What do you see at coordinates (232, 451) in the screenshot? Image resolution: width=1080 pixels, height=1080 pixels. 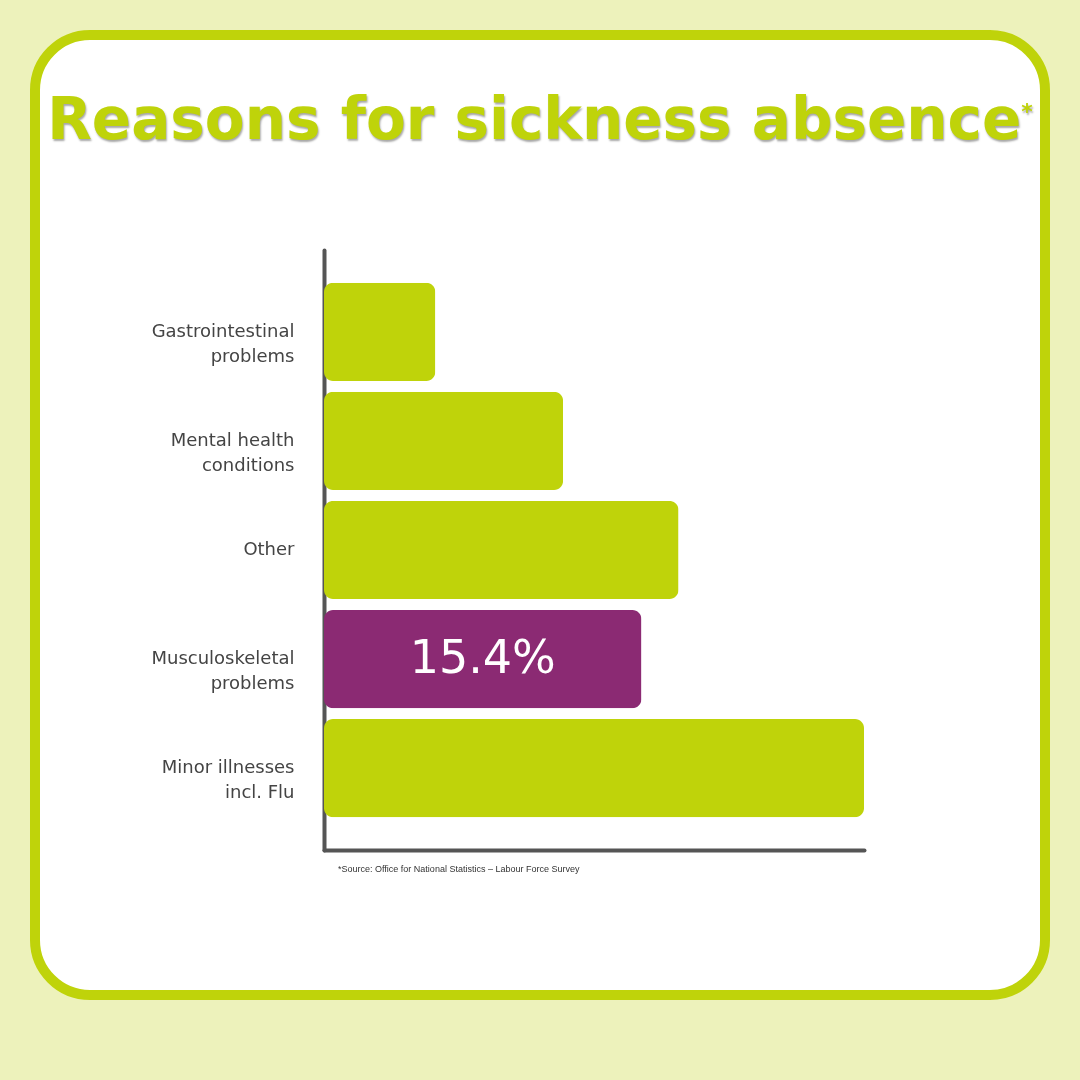 I see `y-tick-label: Mental health conditions` at bounding box center [232, 451].